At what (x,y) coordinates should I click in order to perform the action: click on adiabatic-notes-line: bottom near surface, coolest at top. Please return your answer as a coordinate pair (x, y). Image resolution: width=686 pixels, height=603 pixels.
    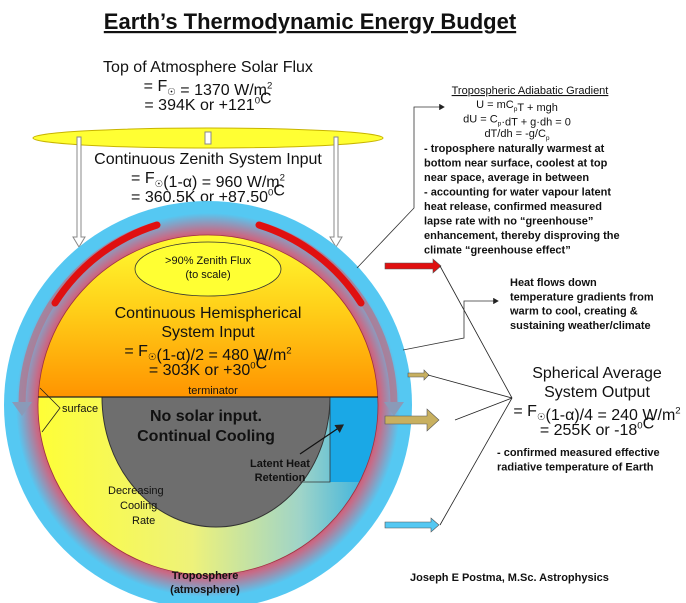
    Looking at the image, I should click on (516, 164).